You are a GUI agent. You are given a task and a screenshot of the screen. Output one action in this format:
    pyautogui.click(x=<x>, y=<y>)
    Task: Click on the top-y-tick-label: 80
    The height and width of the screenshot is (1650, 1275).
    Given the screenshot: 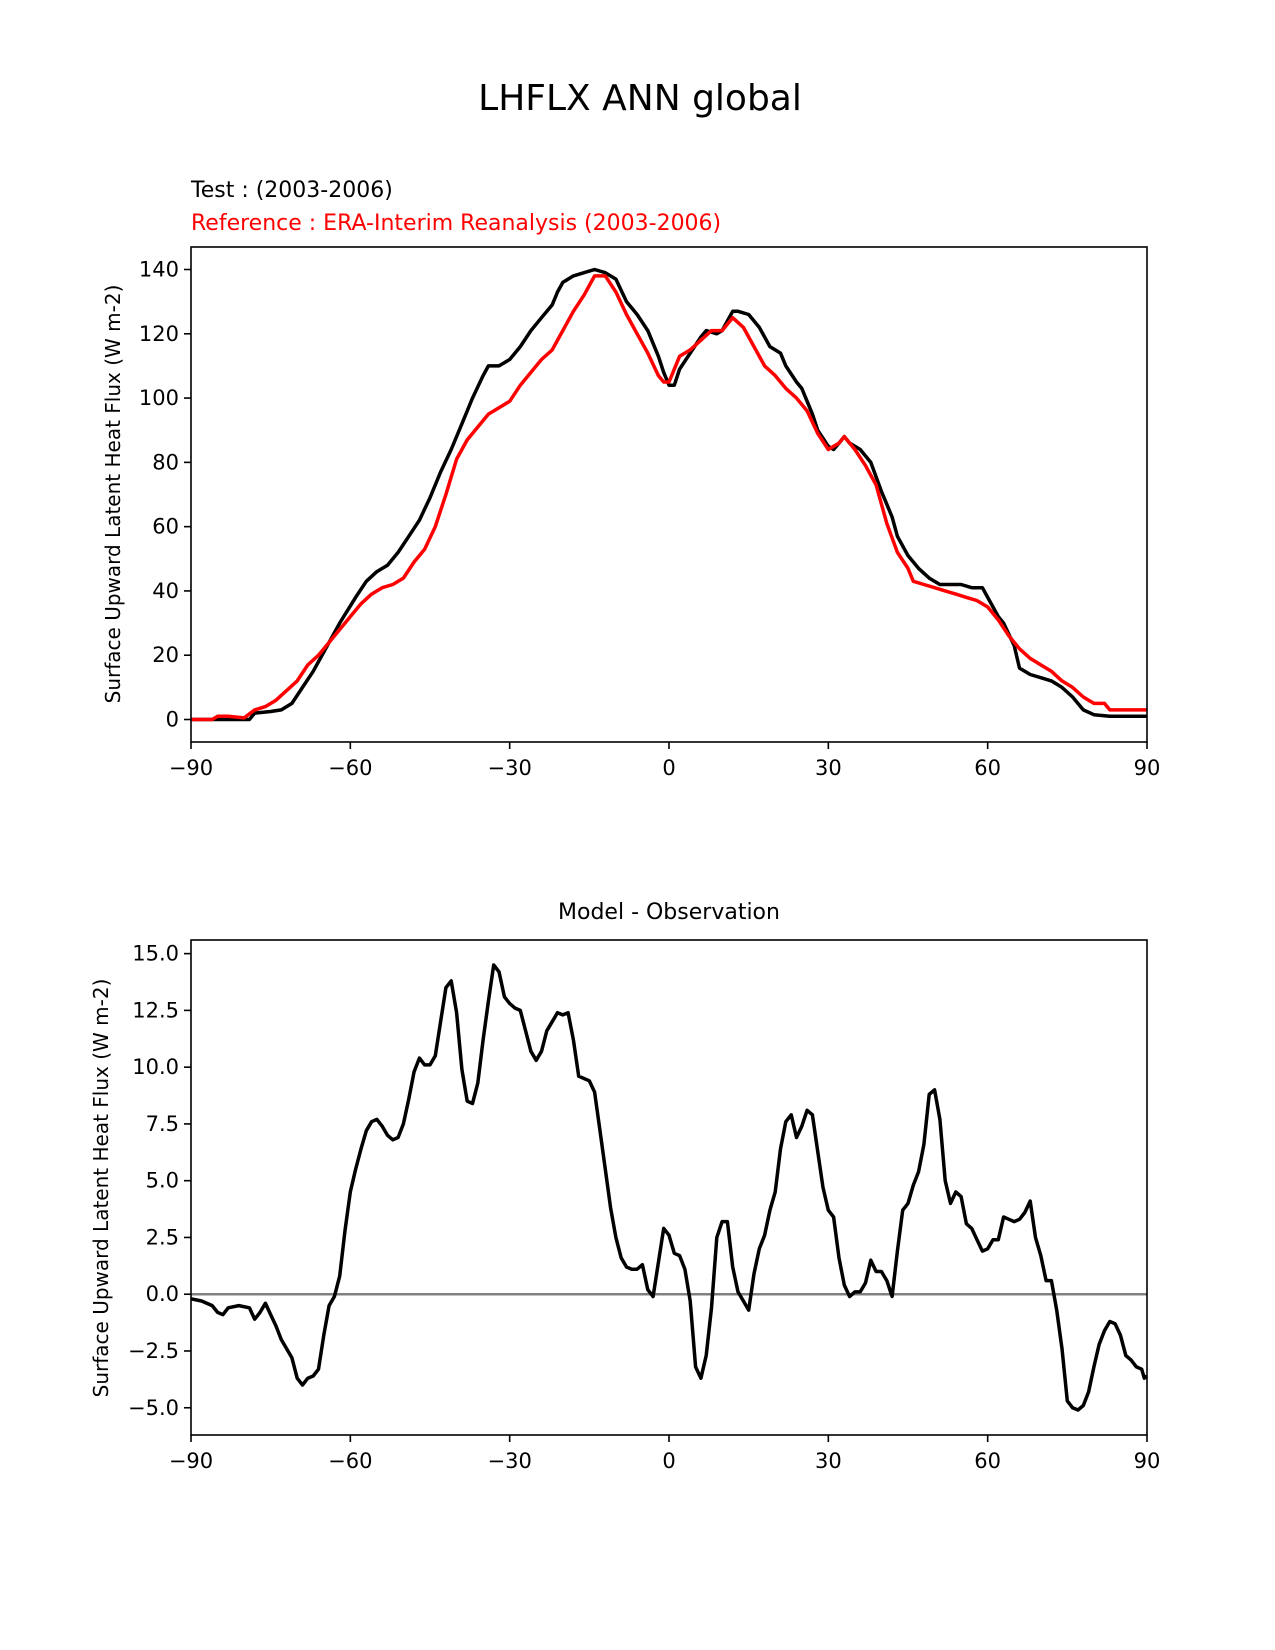 What is the action you would take?
    pyautogui.click(x=165, y=462)
    